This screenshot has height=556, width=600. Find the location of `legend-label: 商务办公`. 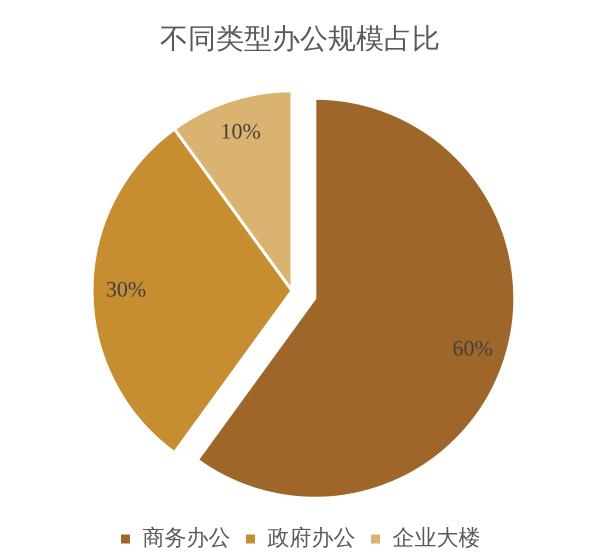

legend-label: 商务办公 is located at coordinates (186, 537).